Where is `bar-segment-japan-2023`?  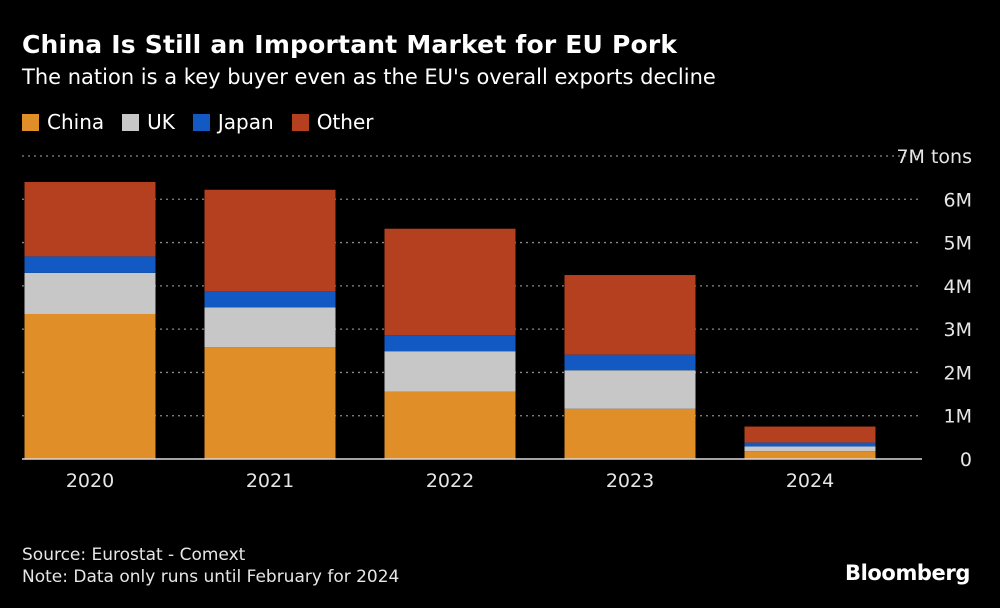 bar-segment-japan-2023 is located at coordinates (630, 362).